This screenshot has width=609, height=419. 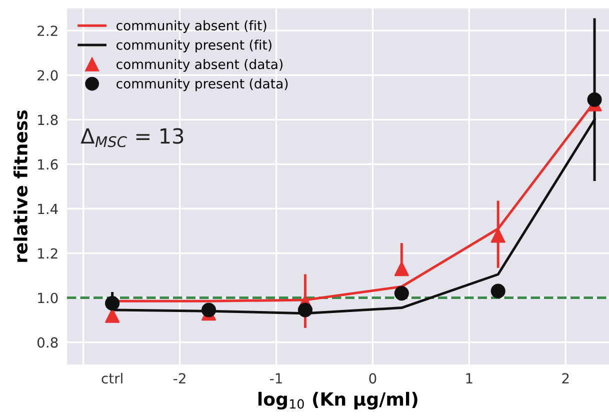 What do you see at coordinates (48, 120) in the screenshot?
I see `y-tick-label: 1.8` at bounding box center [48, 120].